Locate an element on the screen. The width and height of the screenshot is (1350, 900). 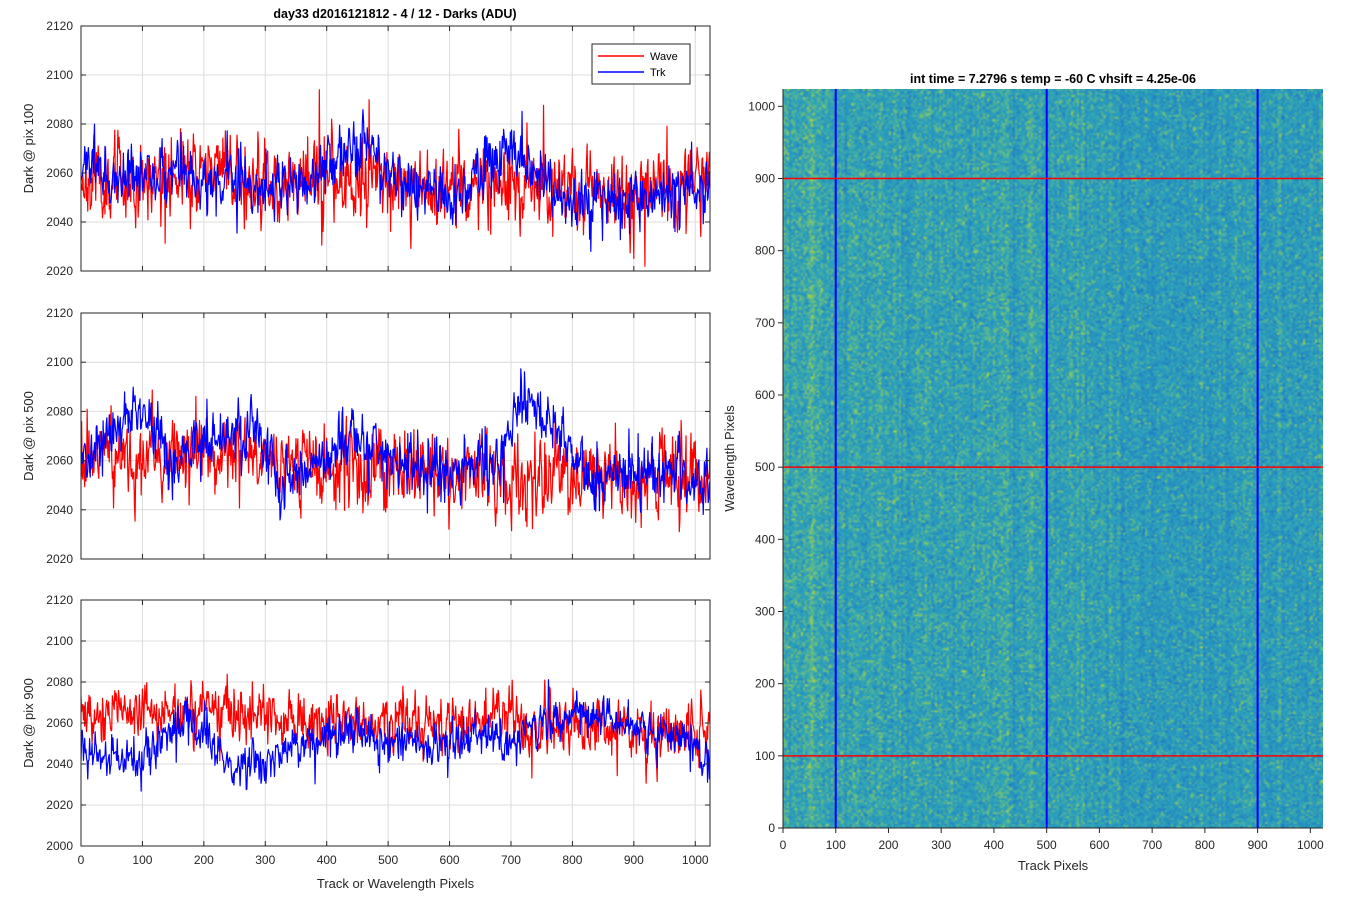
y-tick-label: 500 is located at coordinates (765, 467).